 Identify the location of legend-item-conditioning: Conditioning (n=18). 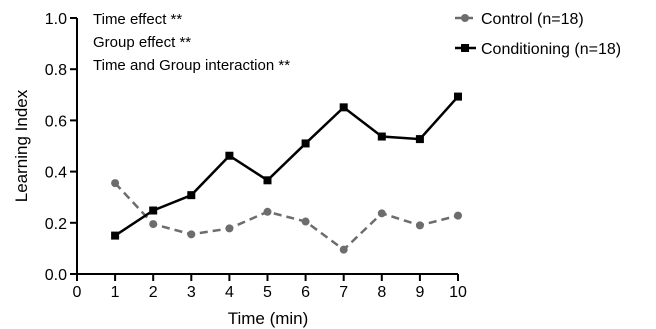
(538, 49).